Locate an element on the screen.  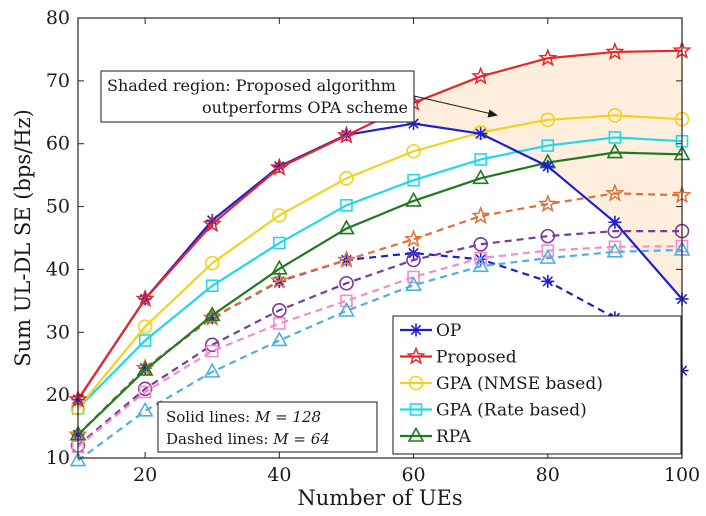
note-line-2-value: M = 64 is located at coordinates (301, 439).